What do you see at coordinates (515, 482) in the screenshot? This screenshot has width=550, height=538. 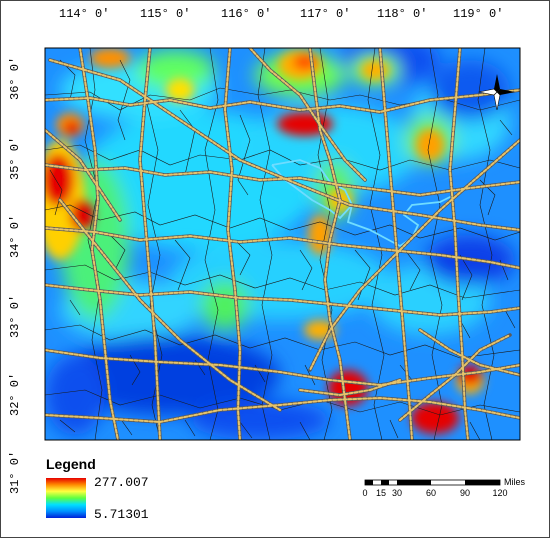 I see `scale-unit: Miles` at bounding box center [515, 482].